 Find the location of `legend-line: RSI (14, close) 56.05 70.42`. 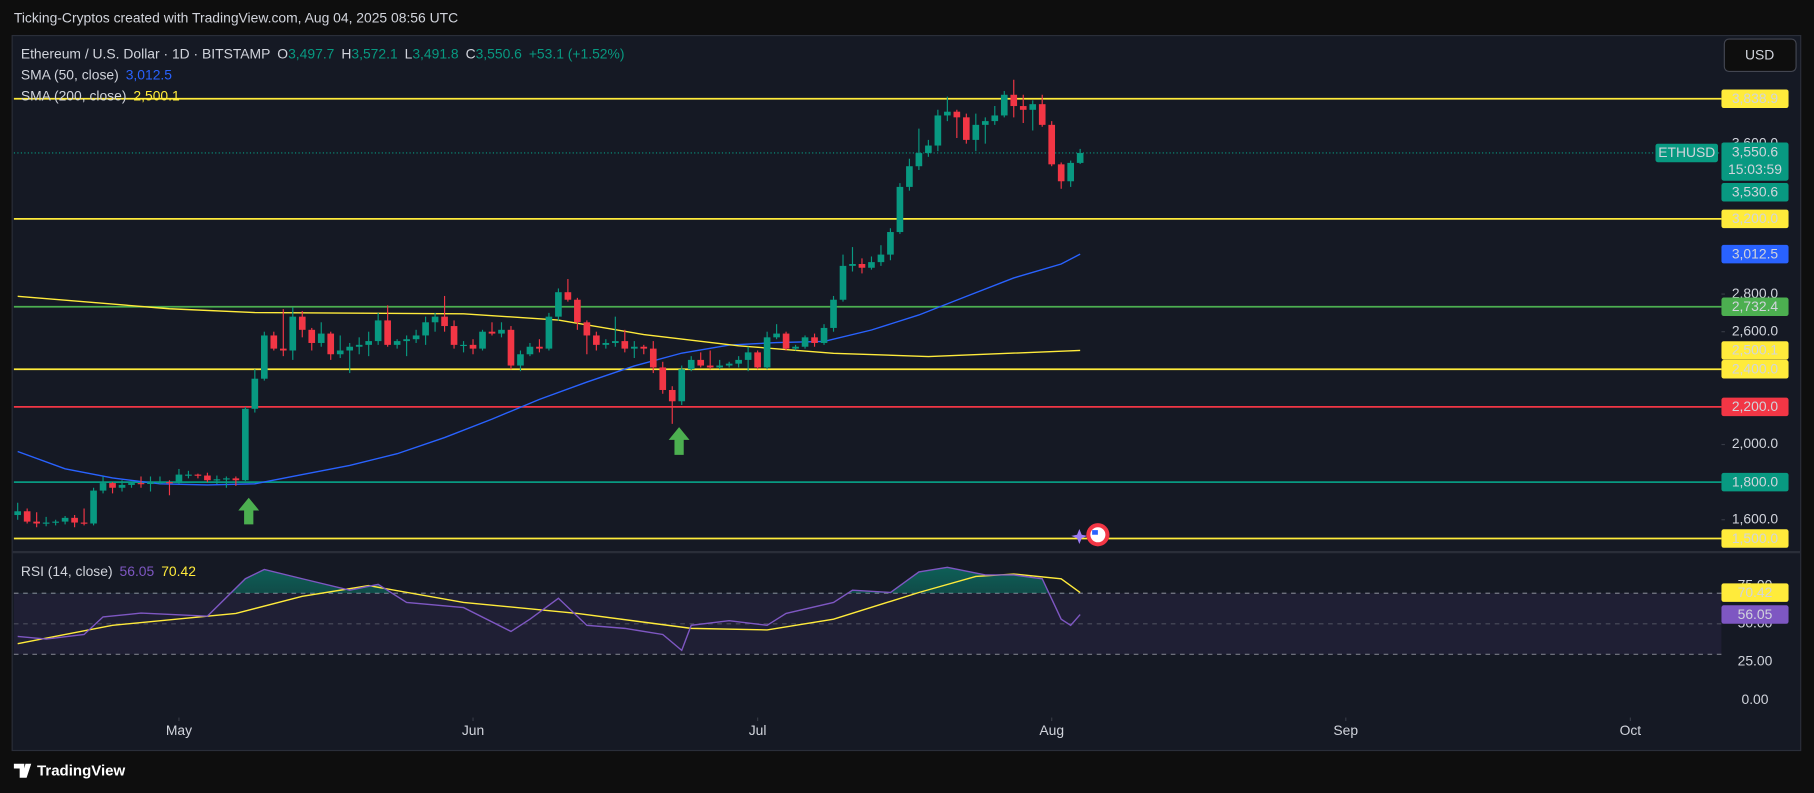

legend-line: RSI (14, close) 56.05 70.42 is located at coordinates (108, 570).